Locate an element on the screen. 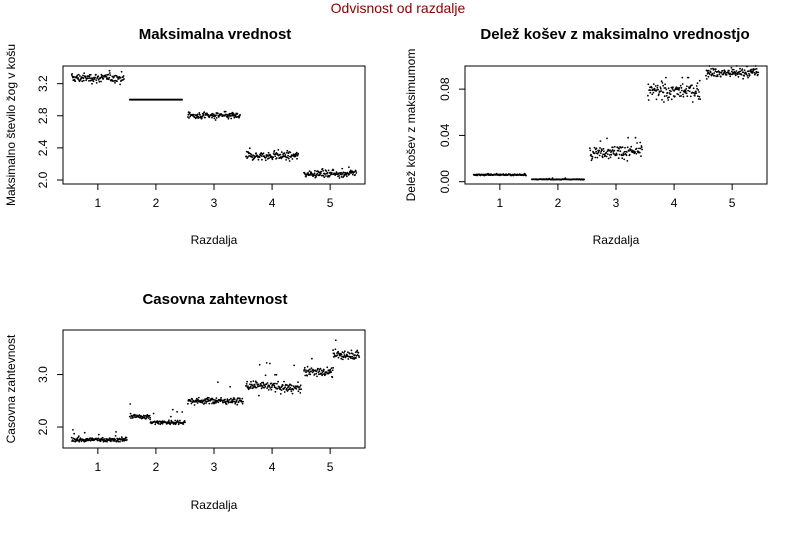 The height and width of the screenshot is (535, 800). x-tick-label: 2 is located at coordinates (156, 467).